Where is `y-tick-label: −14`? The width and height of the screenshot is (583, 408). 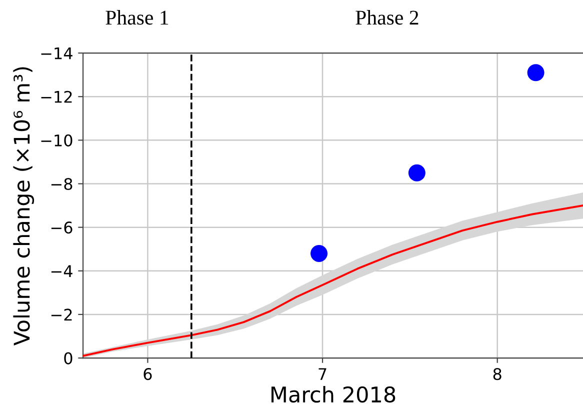 y-tick-label: −14 is located at coordinates (56, 53).